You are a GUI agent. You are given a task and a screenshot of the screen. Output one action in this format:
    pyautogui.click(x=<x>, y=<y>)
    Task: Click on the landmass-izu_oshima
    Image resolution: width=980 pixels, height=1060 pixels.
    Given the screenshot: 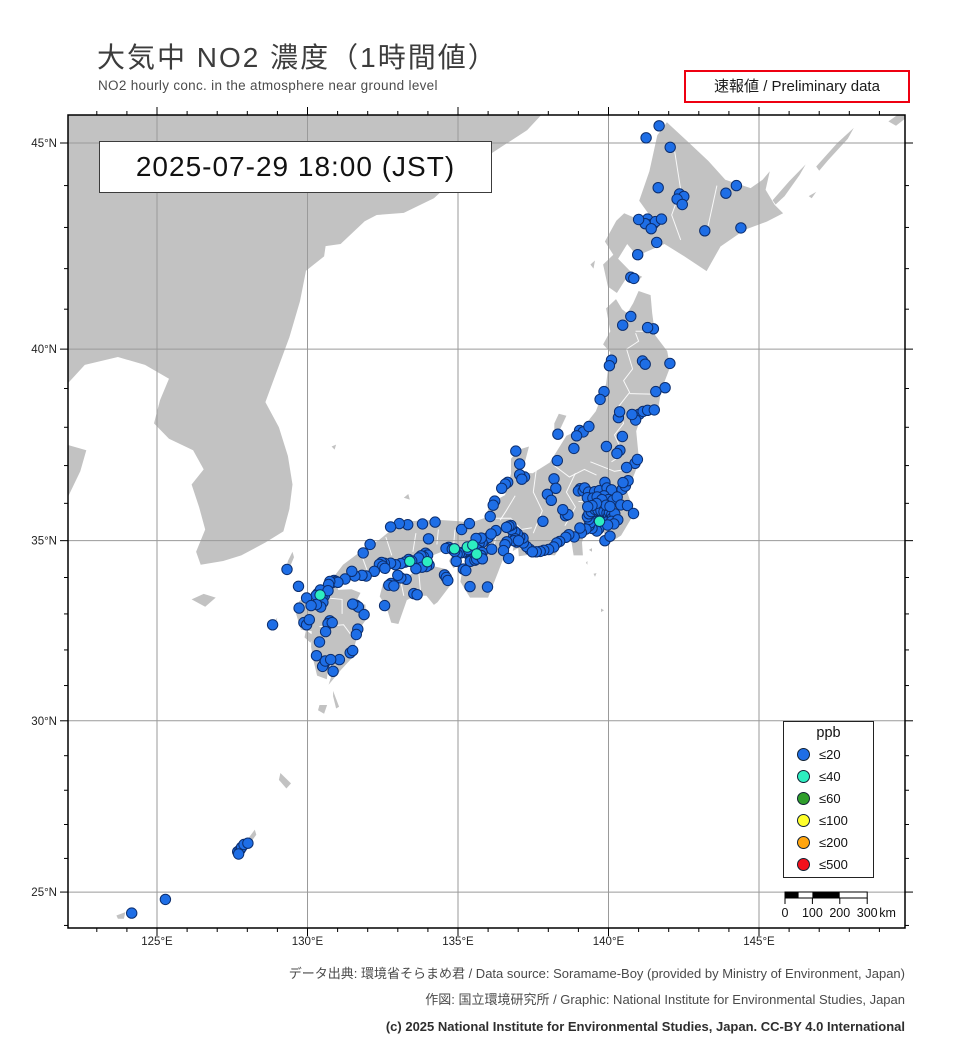 What is the action you would take?
    pyautogui.click(x=590, y=550)
    